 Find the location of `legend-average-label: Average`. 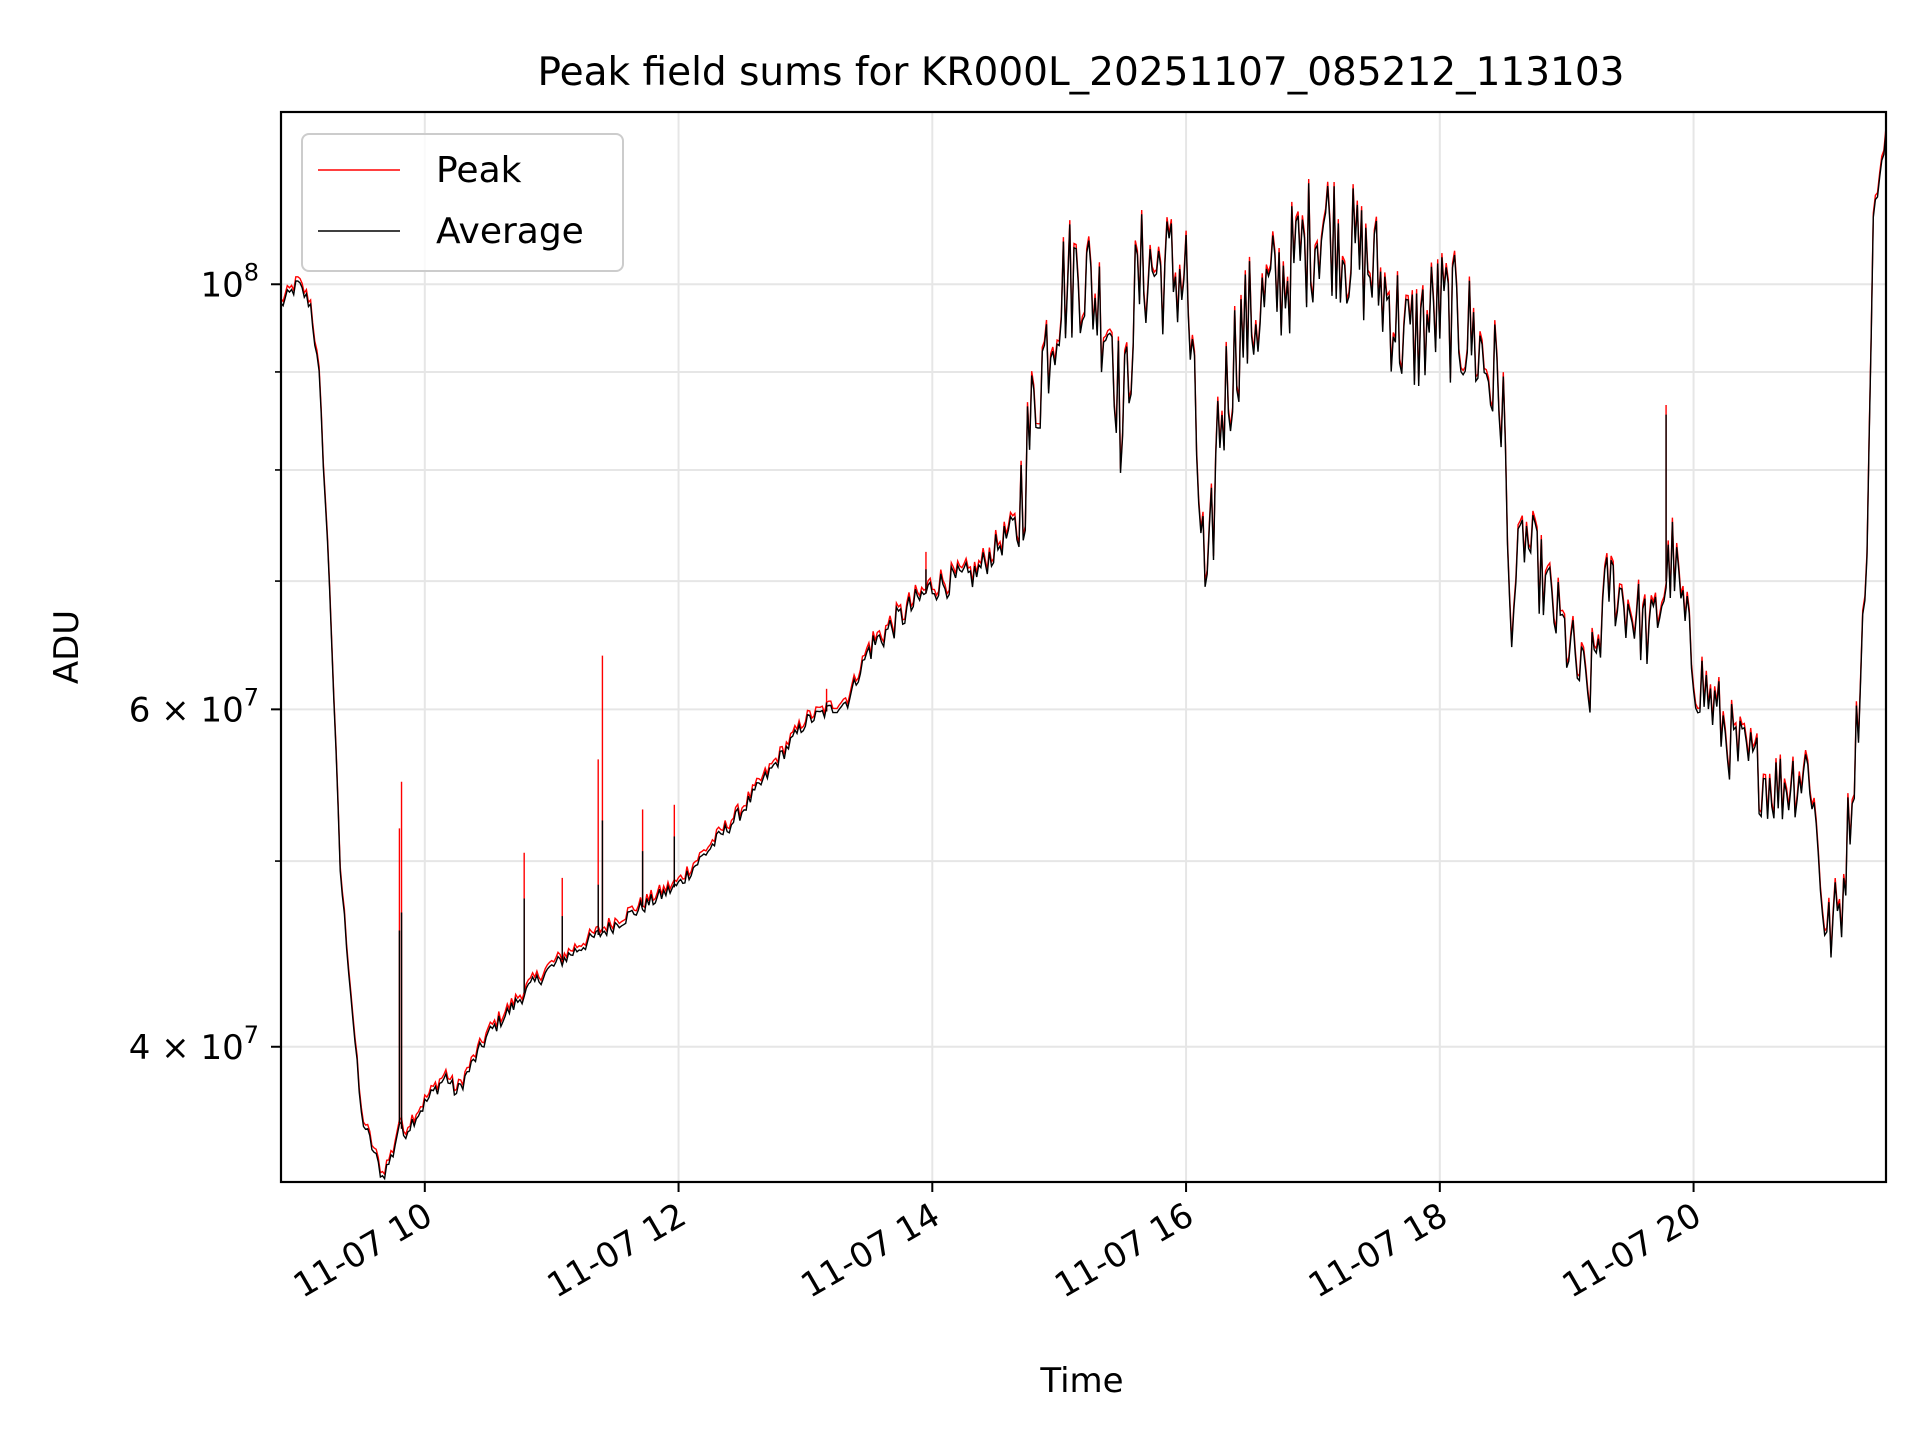

legend-average-label: Average is located at coordinates (510, 231).